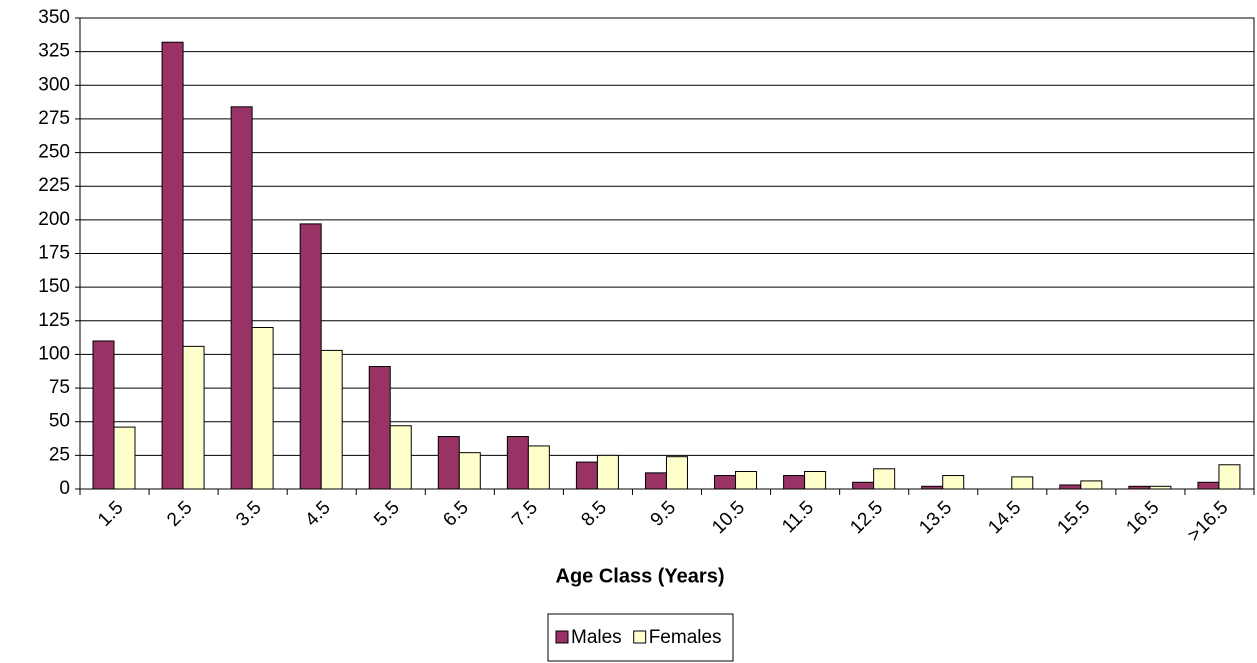  Describe the element at coordinates (54, 17) in the screenshot. I see `y-tick-label: 350` at that location.